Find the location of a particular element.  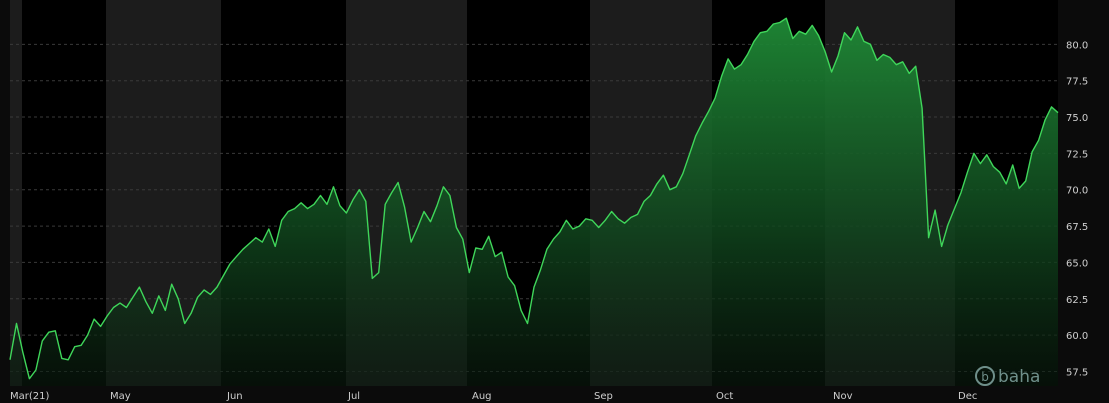

y-tick-label: 65.0 is located at coordinates (1077, 263).